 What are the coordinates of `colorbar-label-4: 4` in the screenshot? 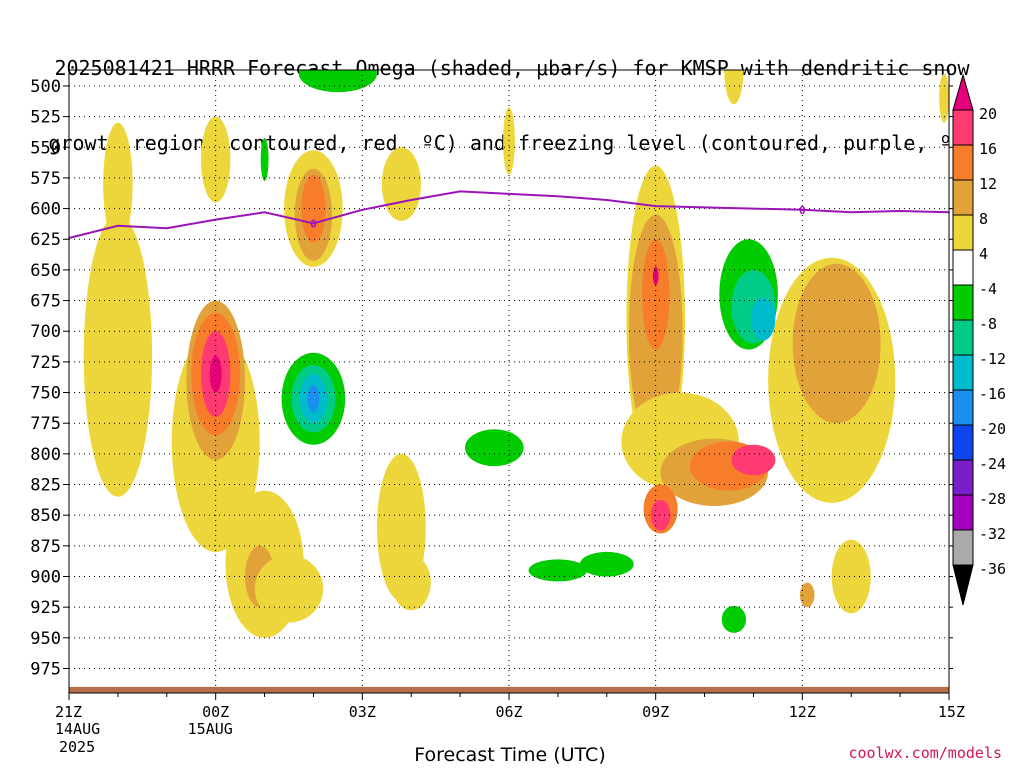 It's located at (983, 254).